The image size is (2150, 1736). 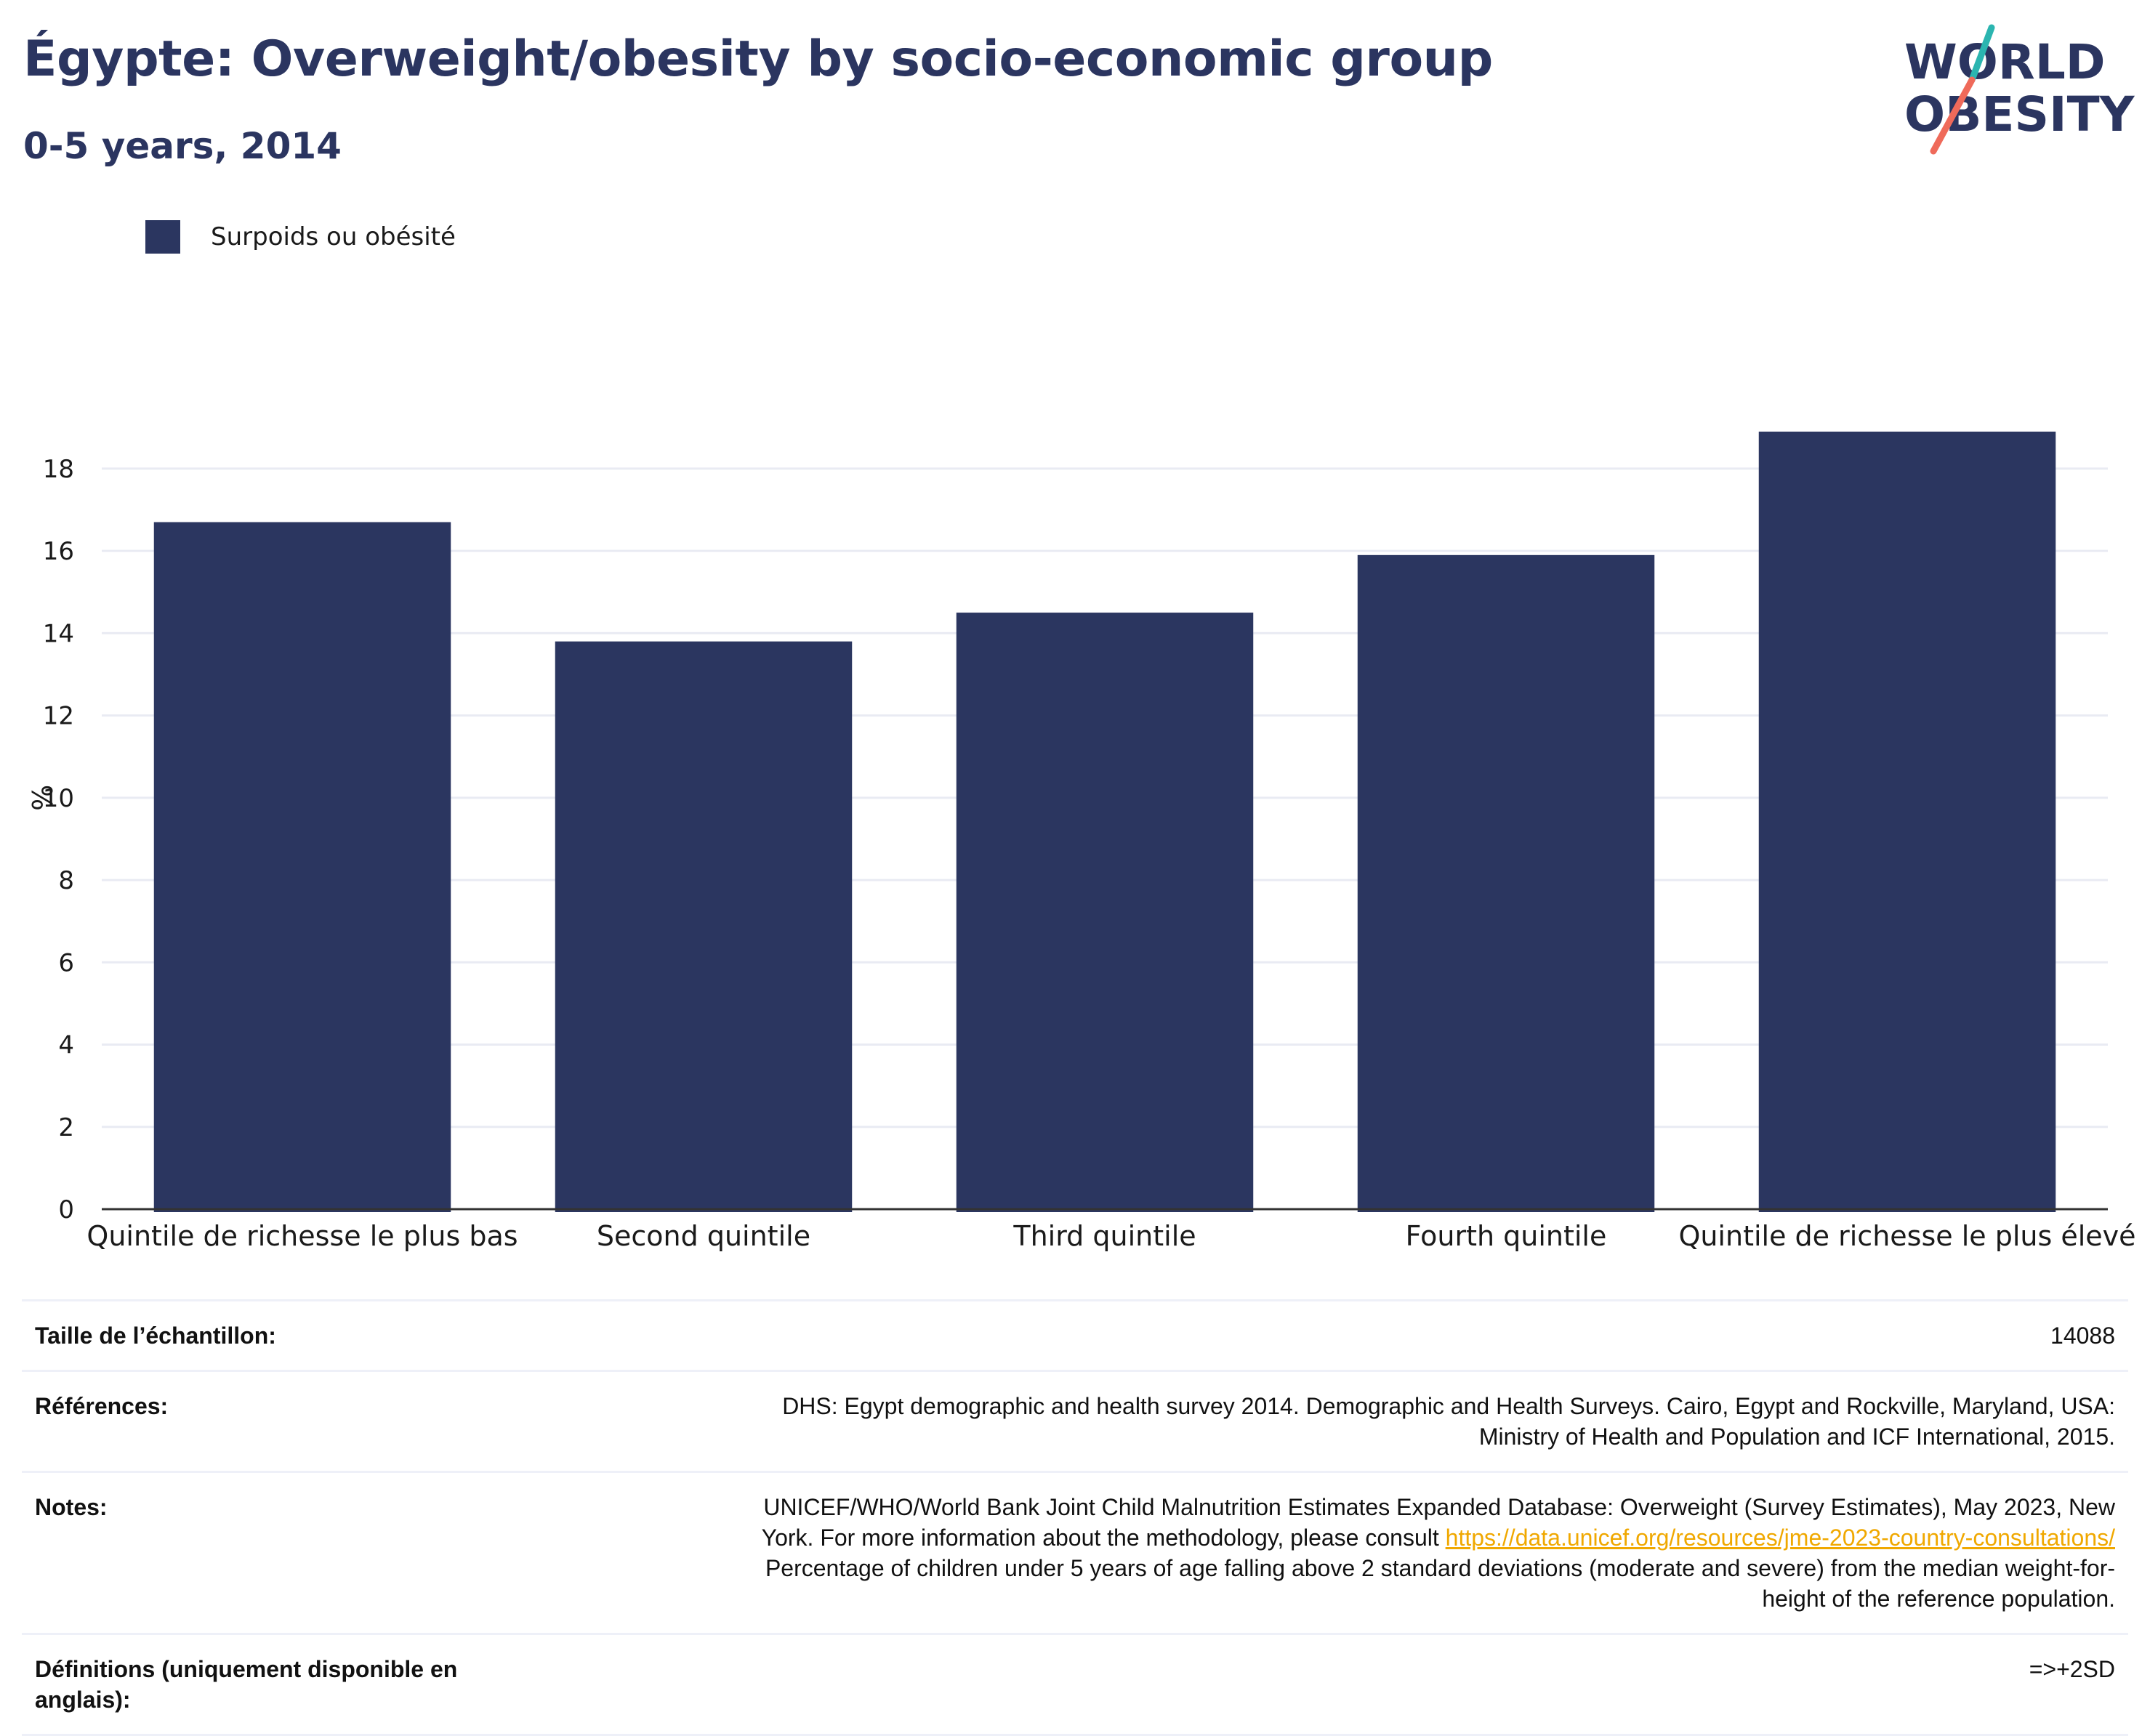 I want to click on x-tick-label: Quintile de richesse le plus bas, so click(x=302, y=1236).